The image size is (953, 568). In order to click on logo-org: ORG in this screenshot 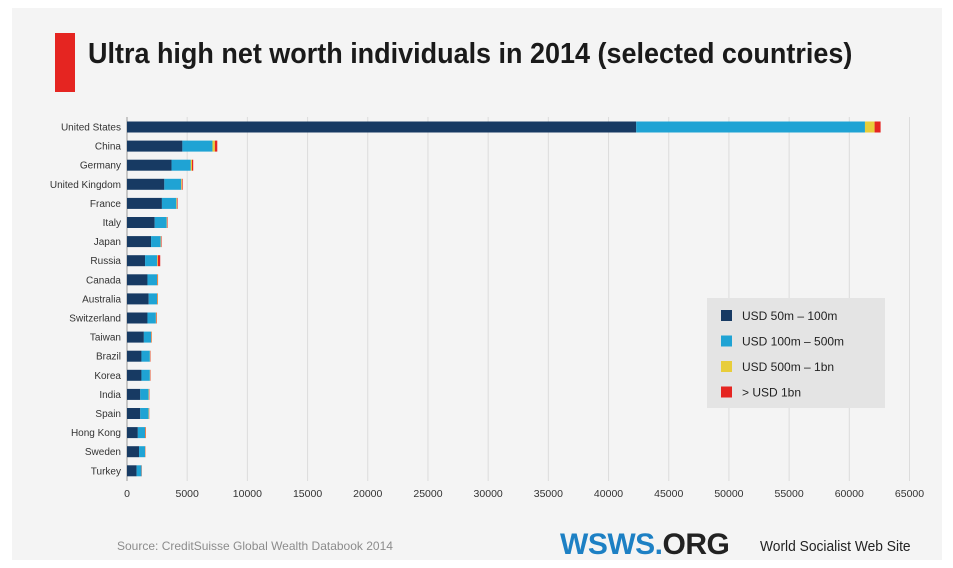, I will do `click(696, 544)`.